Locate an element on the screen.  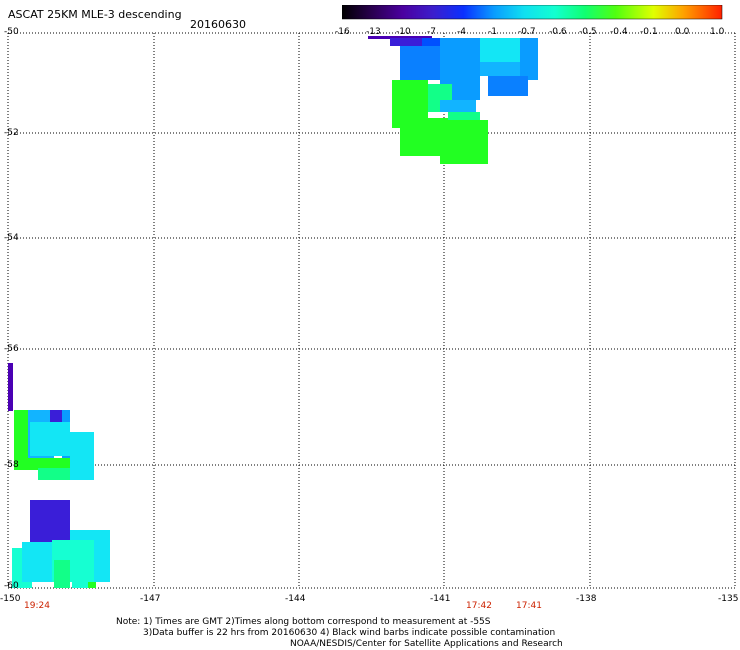
map-title: ASCAT 25KM MLE-3 descending is located at coordinates (95, 14).